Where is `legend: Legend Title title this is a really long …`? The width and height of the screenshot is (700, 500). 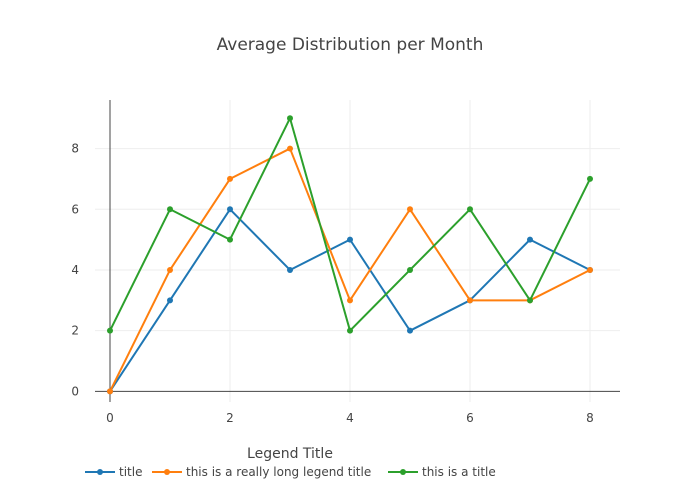 legend: Legend Title title this is a really long … is located at coordinates (290, 462).